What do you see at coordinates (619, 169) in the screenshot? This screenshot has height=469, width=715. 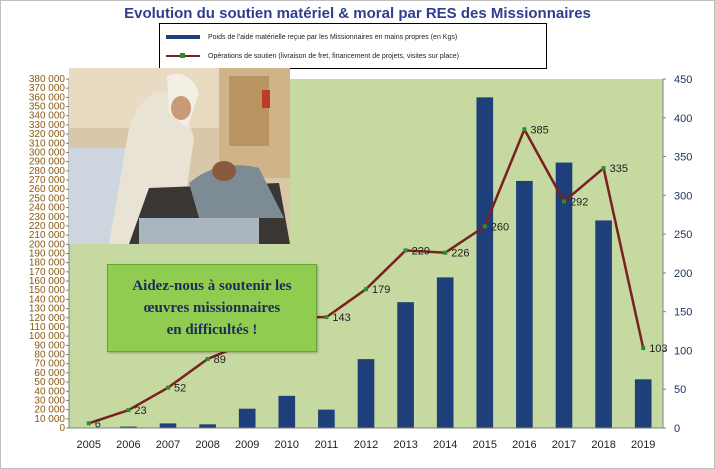 I see `data-label: 335` at bounding box center [619, 169].